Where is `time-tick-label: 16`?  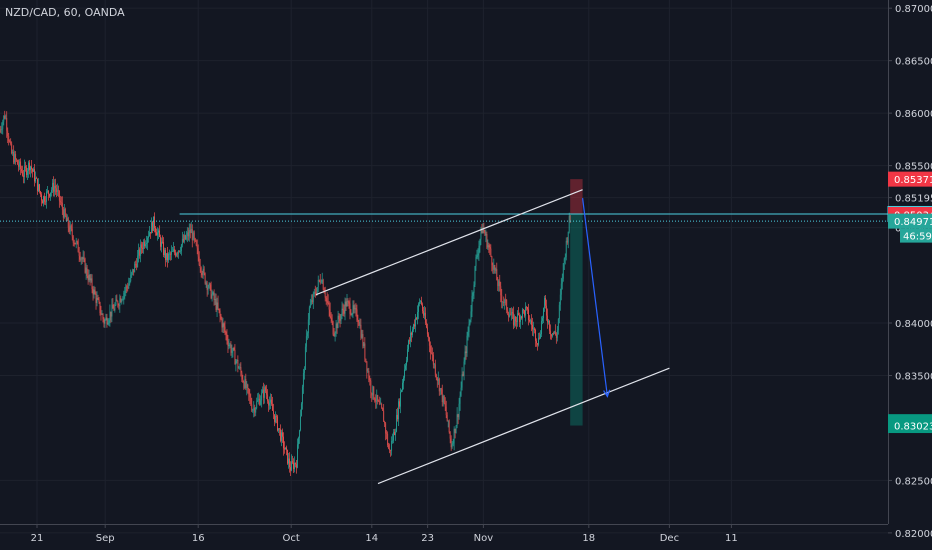 time-tick-label: 16 is located at coordinates (198, 538).